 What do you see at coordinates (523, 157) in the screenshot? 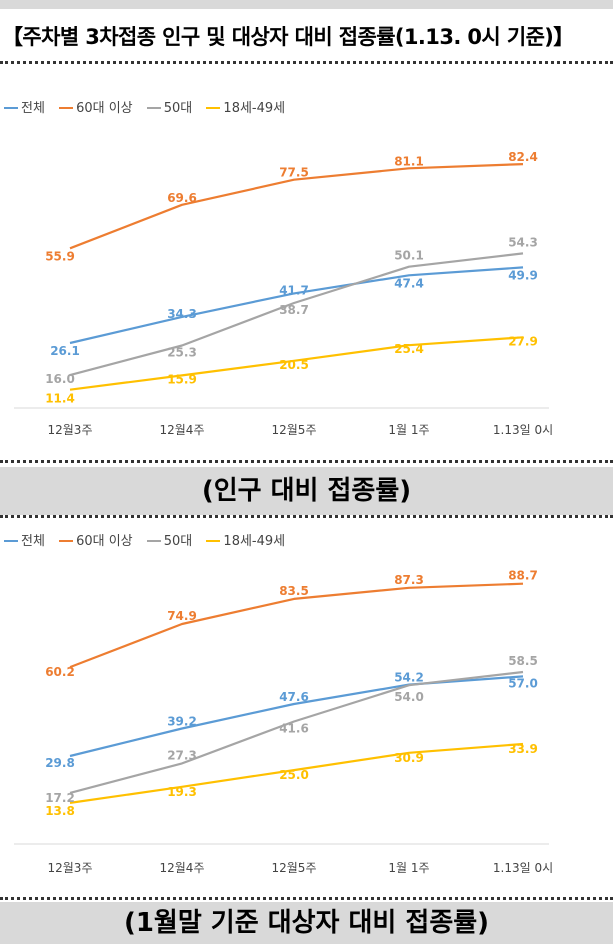
I see `data-label-60plus: 82.4` at bounding box center [523, 157].